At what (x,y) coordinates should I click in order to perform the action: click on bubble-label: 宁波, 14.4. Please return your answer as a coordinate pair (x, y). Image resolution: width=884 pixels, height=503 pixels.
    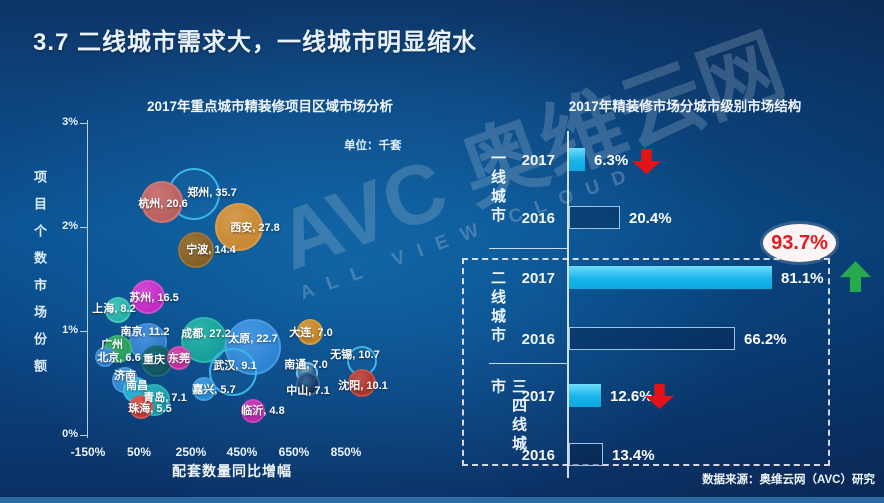
    Looking at the image, I should click on (211, 250).